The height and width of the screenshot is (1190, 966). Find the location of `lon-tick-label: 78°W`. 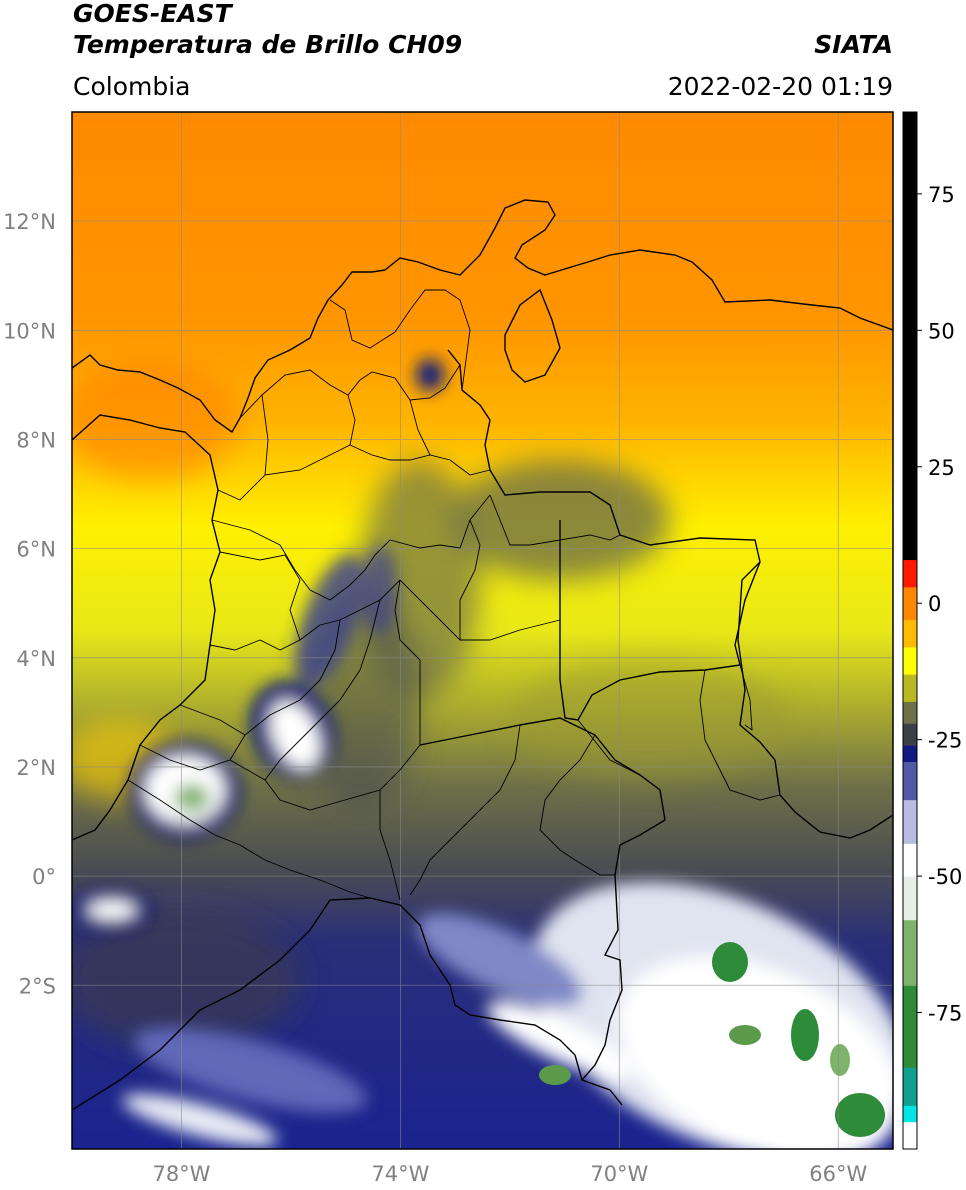

lon-tick-label: 78°W is located at coordinates (181, 1174).